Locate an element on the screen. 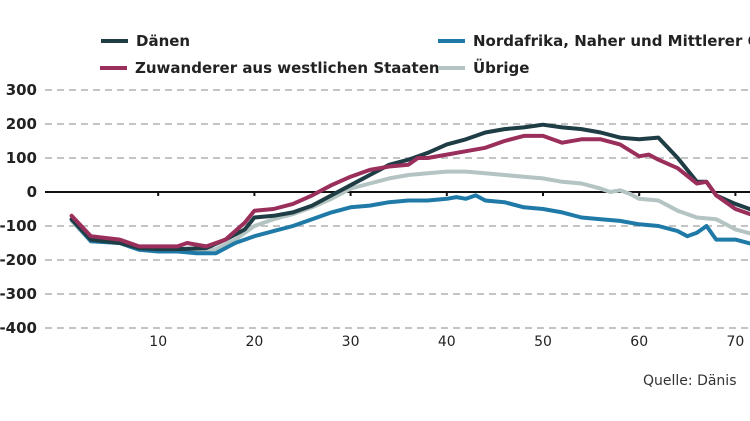 This screenshot has height=421, width=750. y-tick-label: -300 is located at coordinates (18, 294).